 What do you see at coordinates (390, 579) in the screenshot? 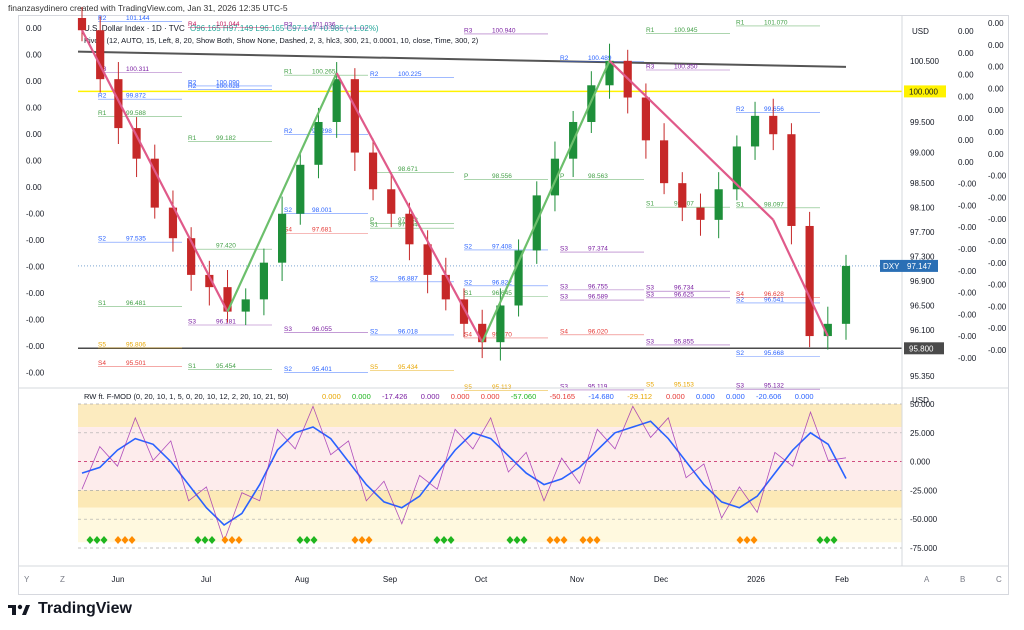
I see `time-axis-label: Sep` at bounding box center [390, 579].